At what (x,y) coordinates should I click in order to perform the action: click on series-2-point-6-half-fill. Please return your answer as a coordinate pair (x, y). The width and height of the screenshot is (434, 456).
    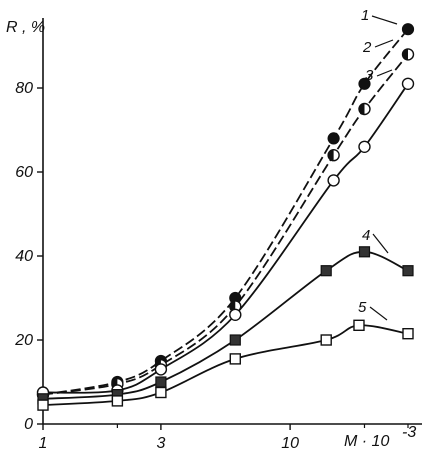
    Looking at the image, I should click on (361, 109).